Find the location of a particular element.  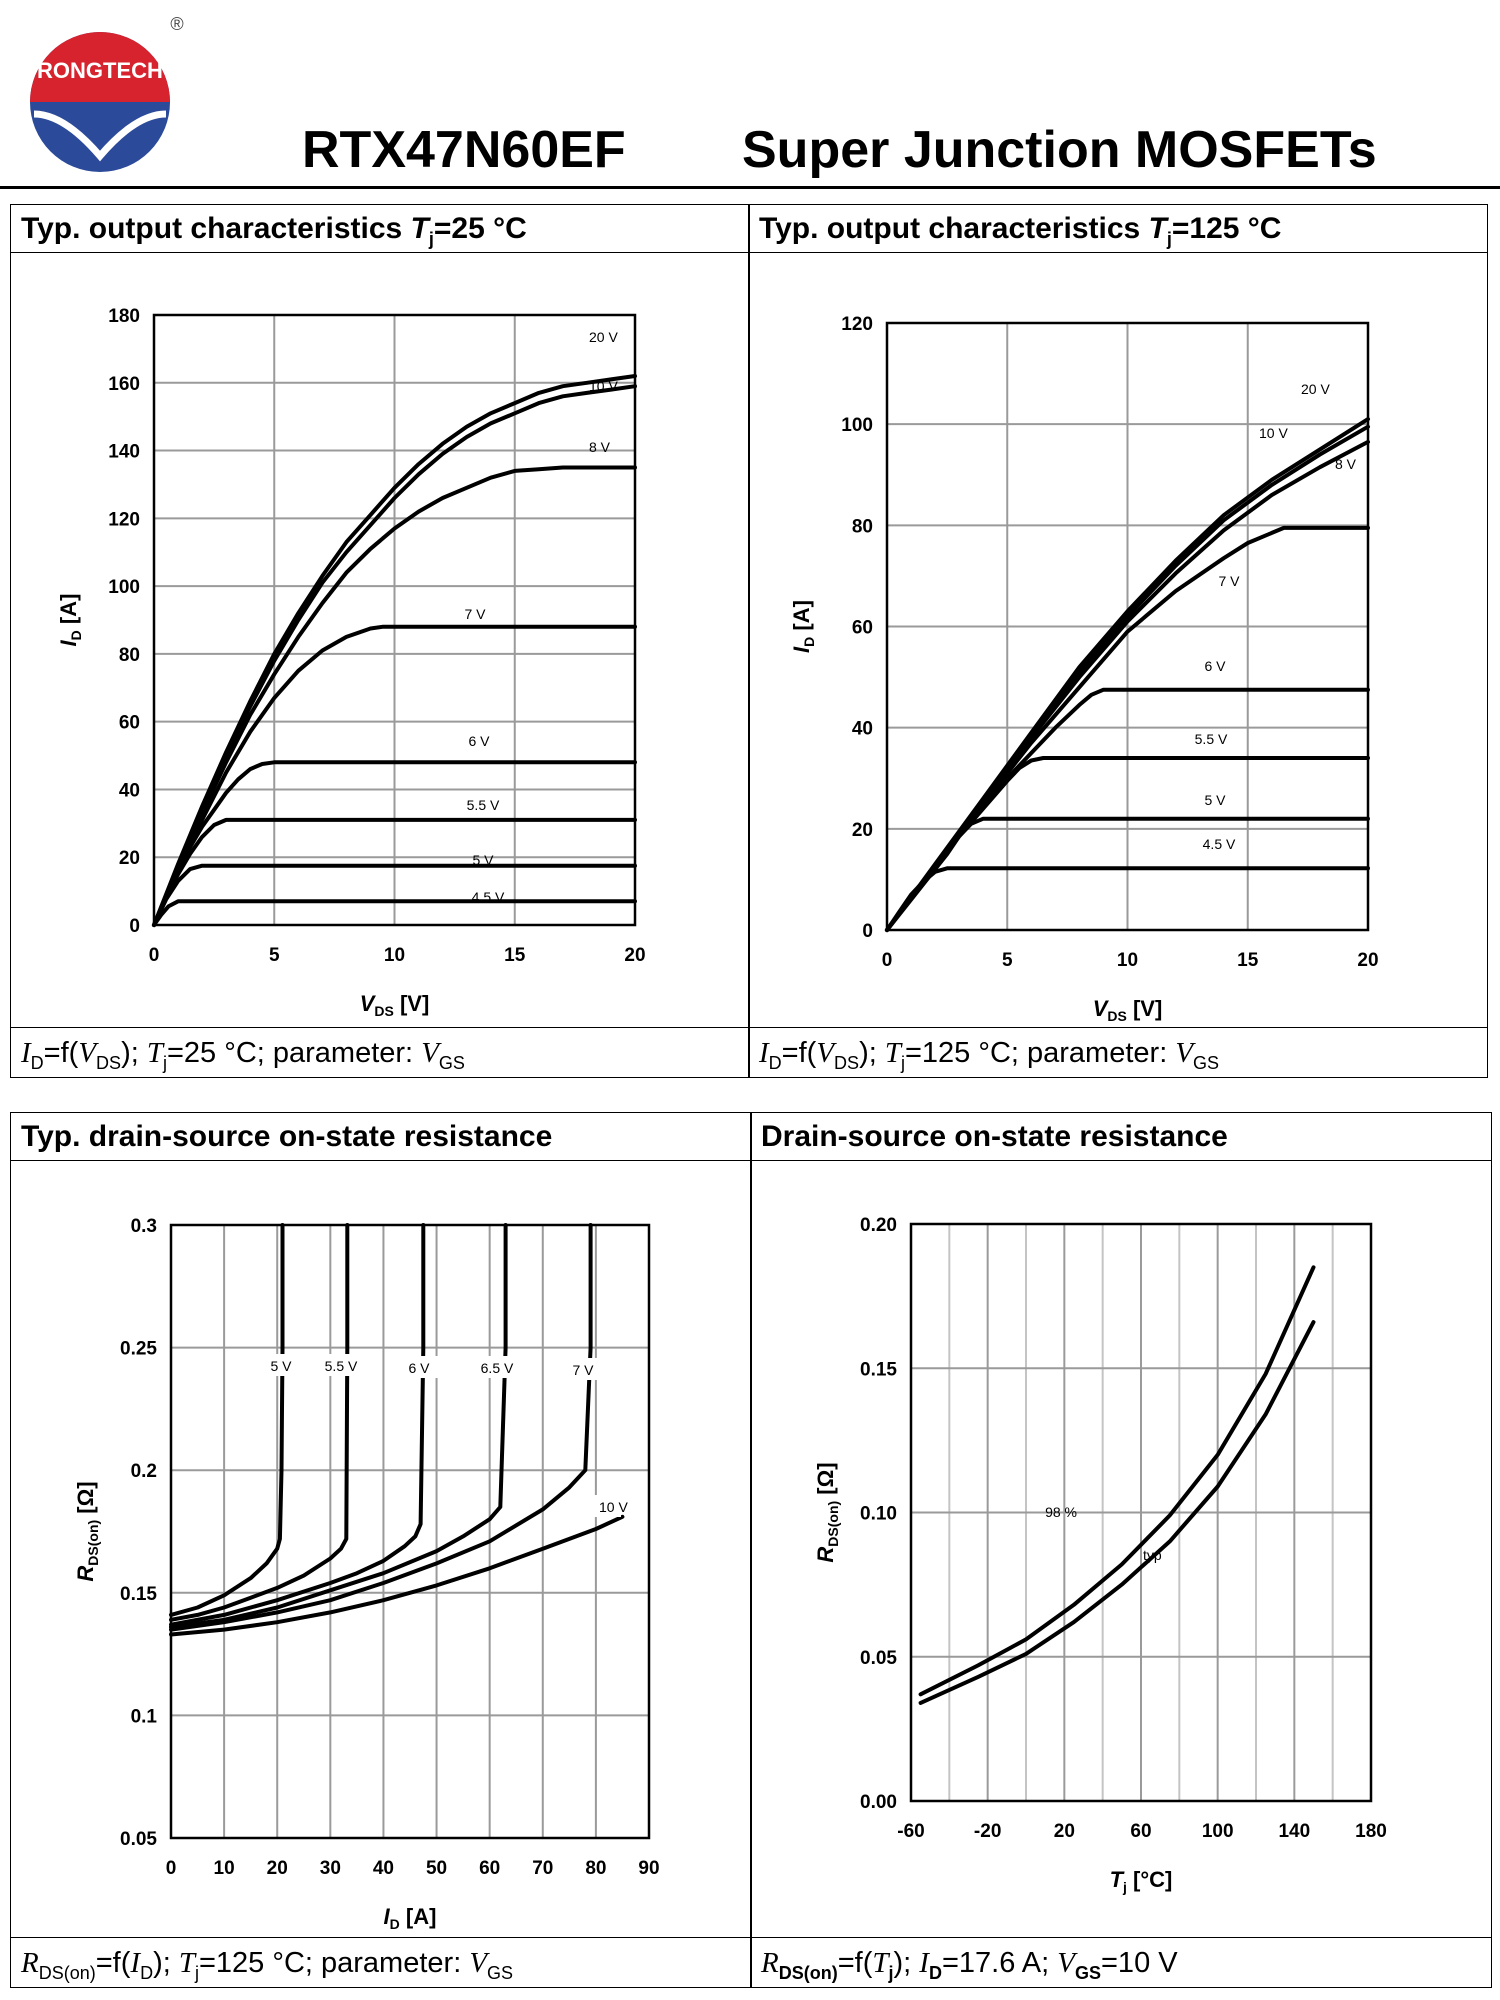

product-series: Super Junction MOSFETs is located at coordinates (1059, 150).